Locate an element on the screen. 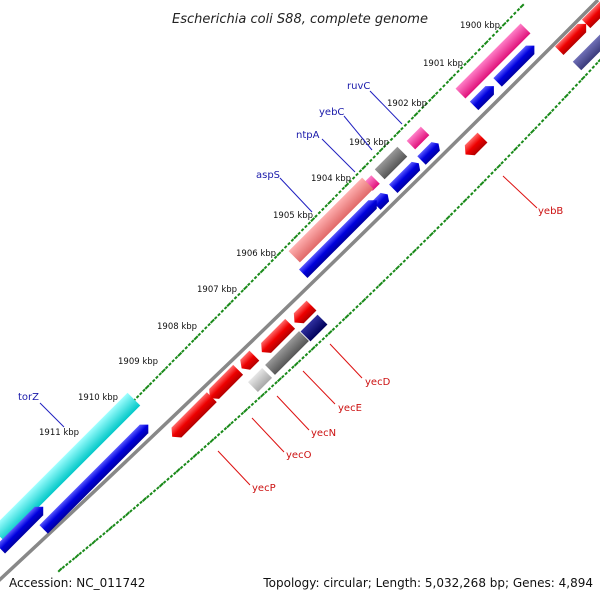 The width and height of the screenshot is (600, 600). gene-blue-1901 is located at coordinates (483, 96).